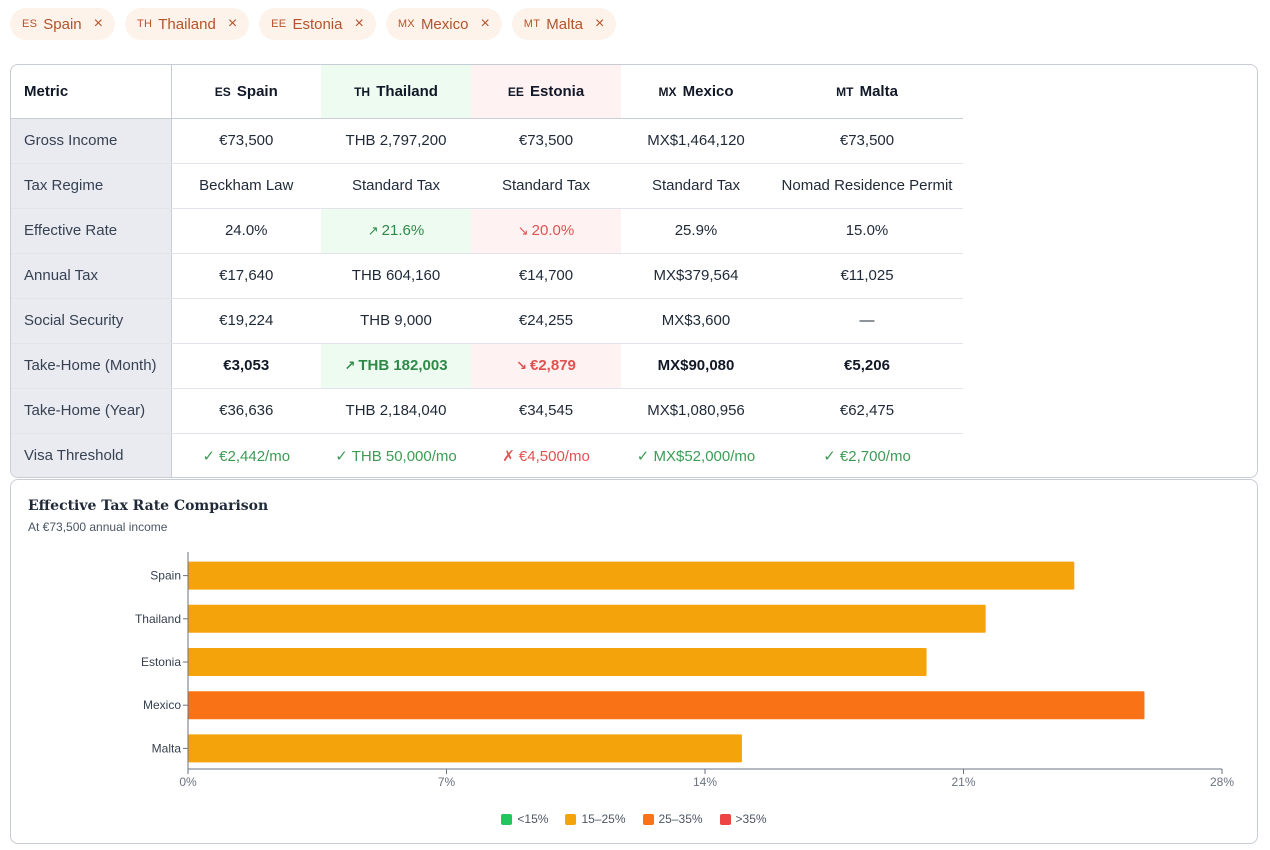 The height and width of the screenshot is (850, 1270). What do you see at coordinates (595, 819) in the screenshot?
I see `legend-item: 15–25%` at bounding box center [595, 819].